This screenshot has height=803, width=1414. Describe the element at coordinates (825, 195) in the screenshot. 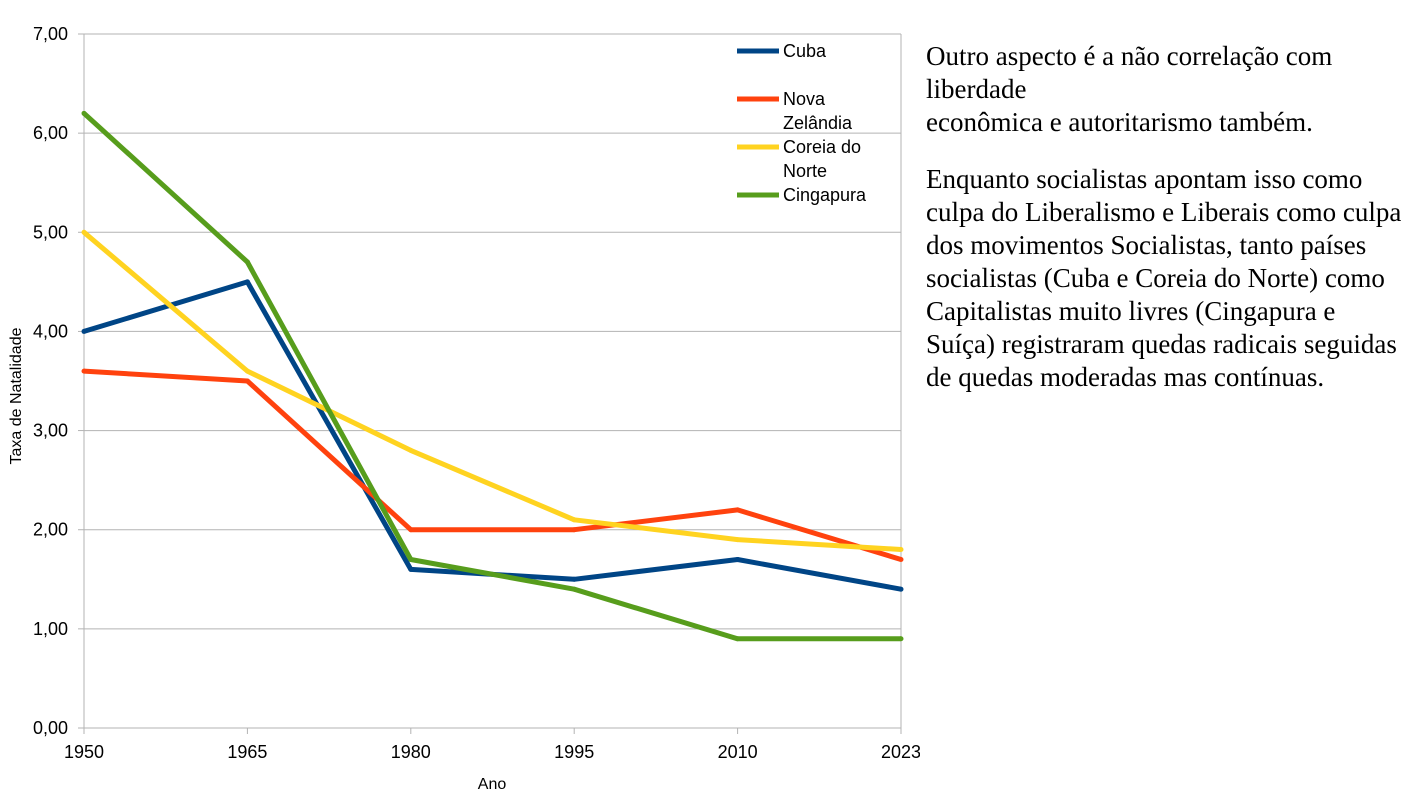

I see `legend-label: Cingapura` at that location.